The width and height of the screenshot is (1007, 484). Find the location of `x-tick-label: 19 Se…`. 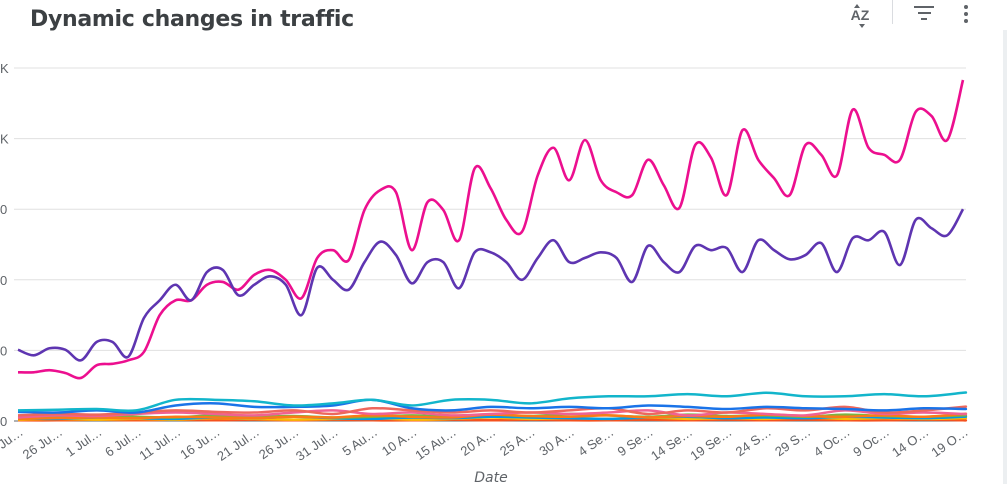

x-tick-label: 19 Se… is located at coordinates (710, 443).